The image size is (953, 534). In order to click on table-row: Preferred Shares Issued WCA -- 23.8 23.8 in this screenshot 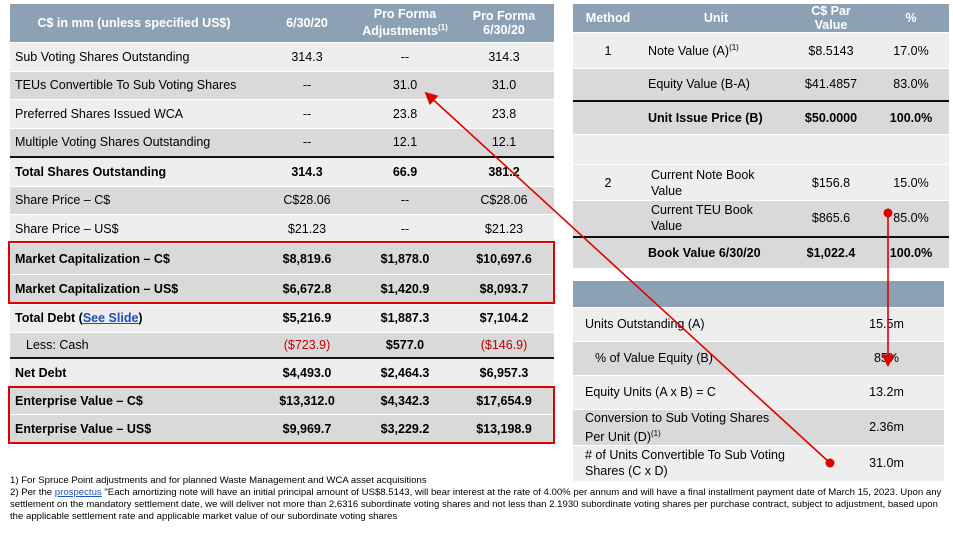, I will do `click(282, 114)`.